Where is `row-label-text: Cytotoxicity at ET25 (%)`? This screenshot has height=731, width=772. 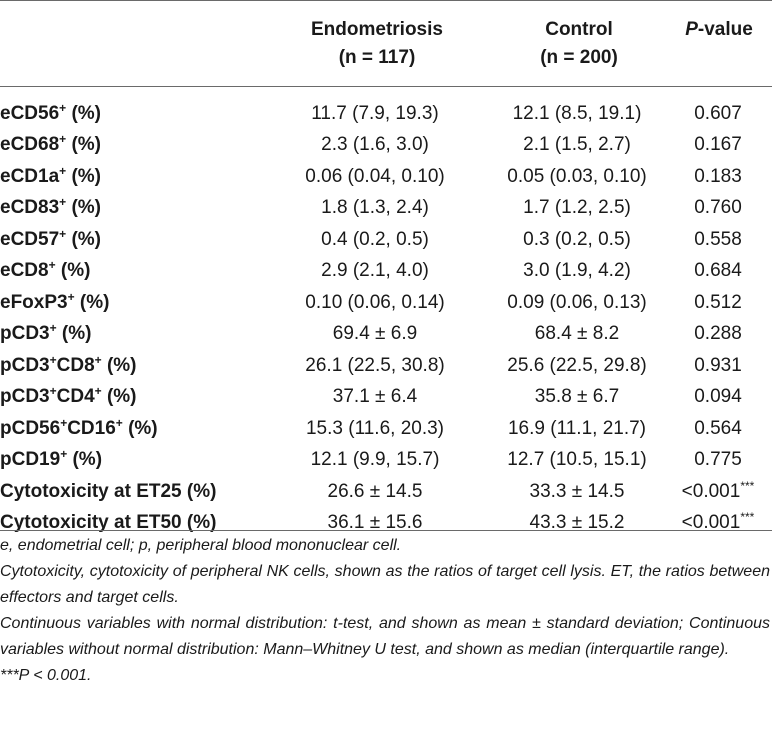 row-label-text: Cytotoxicity at ET25 (%) is located at coordinates (108, 491).